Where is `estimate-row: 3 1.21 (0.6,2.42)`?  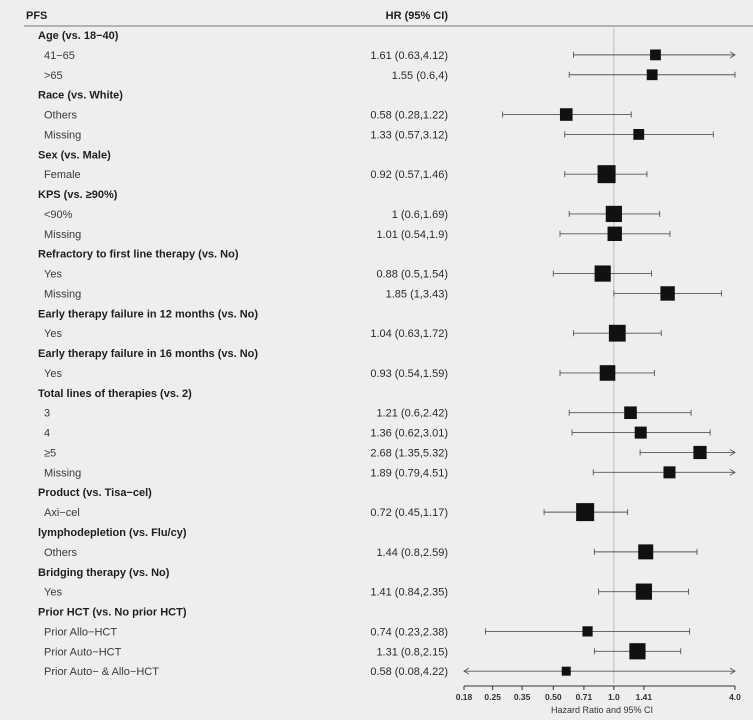 estimate-row: 3 1.21 (0.6,2.42) is located at coordinates (368, 413).